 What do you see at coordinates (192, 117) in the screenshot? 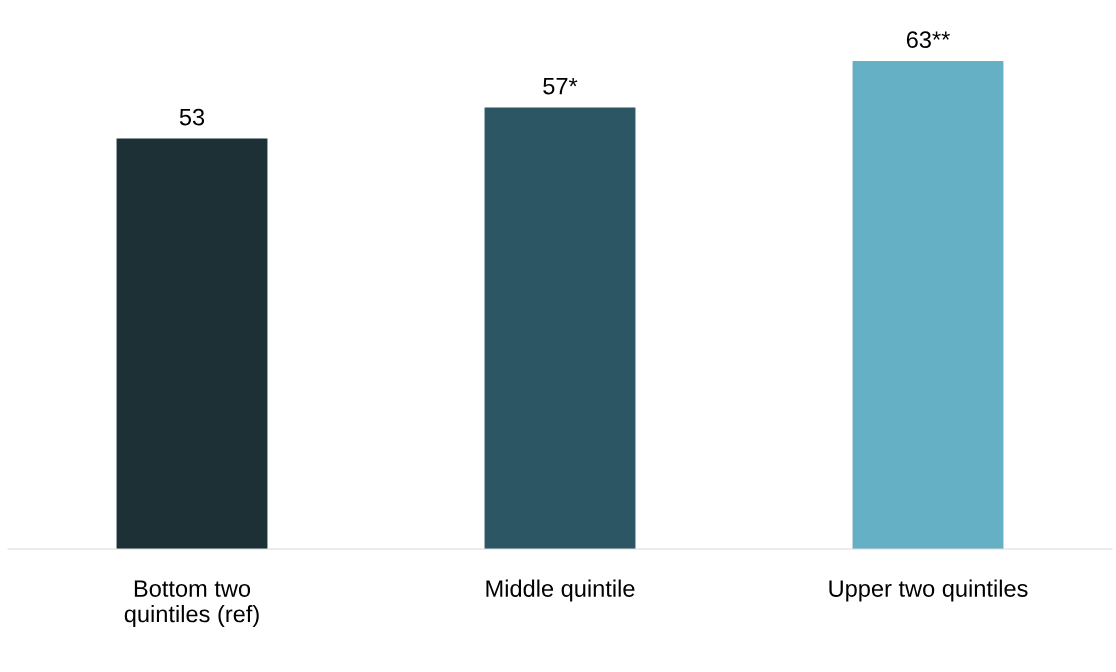
I see `data-label: 53` at bounding box center [192, 117].